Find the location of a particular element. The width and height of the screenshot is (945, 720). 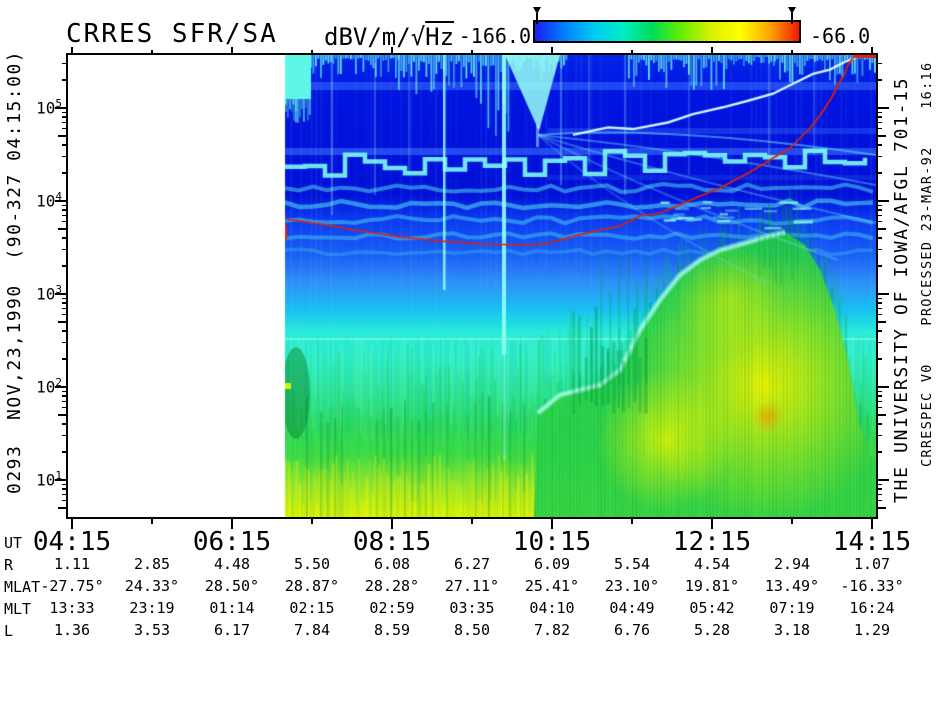

ut-row-label: UT is located at coordinates (13, 543).